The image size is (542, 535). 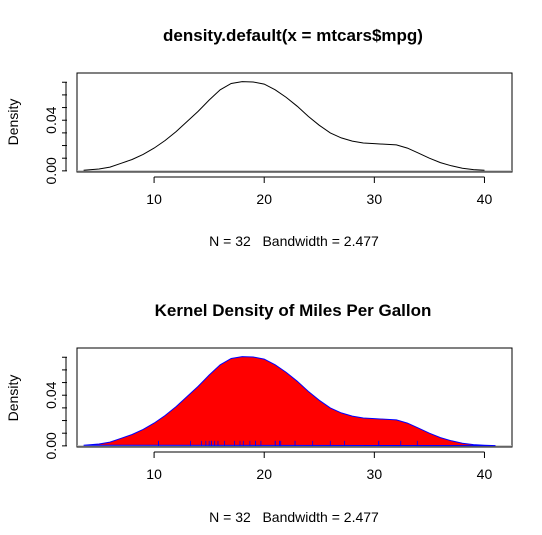 I want to click on chart-1-x-label: N = 32 Bandwidth = 2.477, so click(x=294, y=241).